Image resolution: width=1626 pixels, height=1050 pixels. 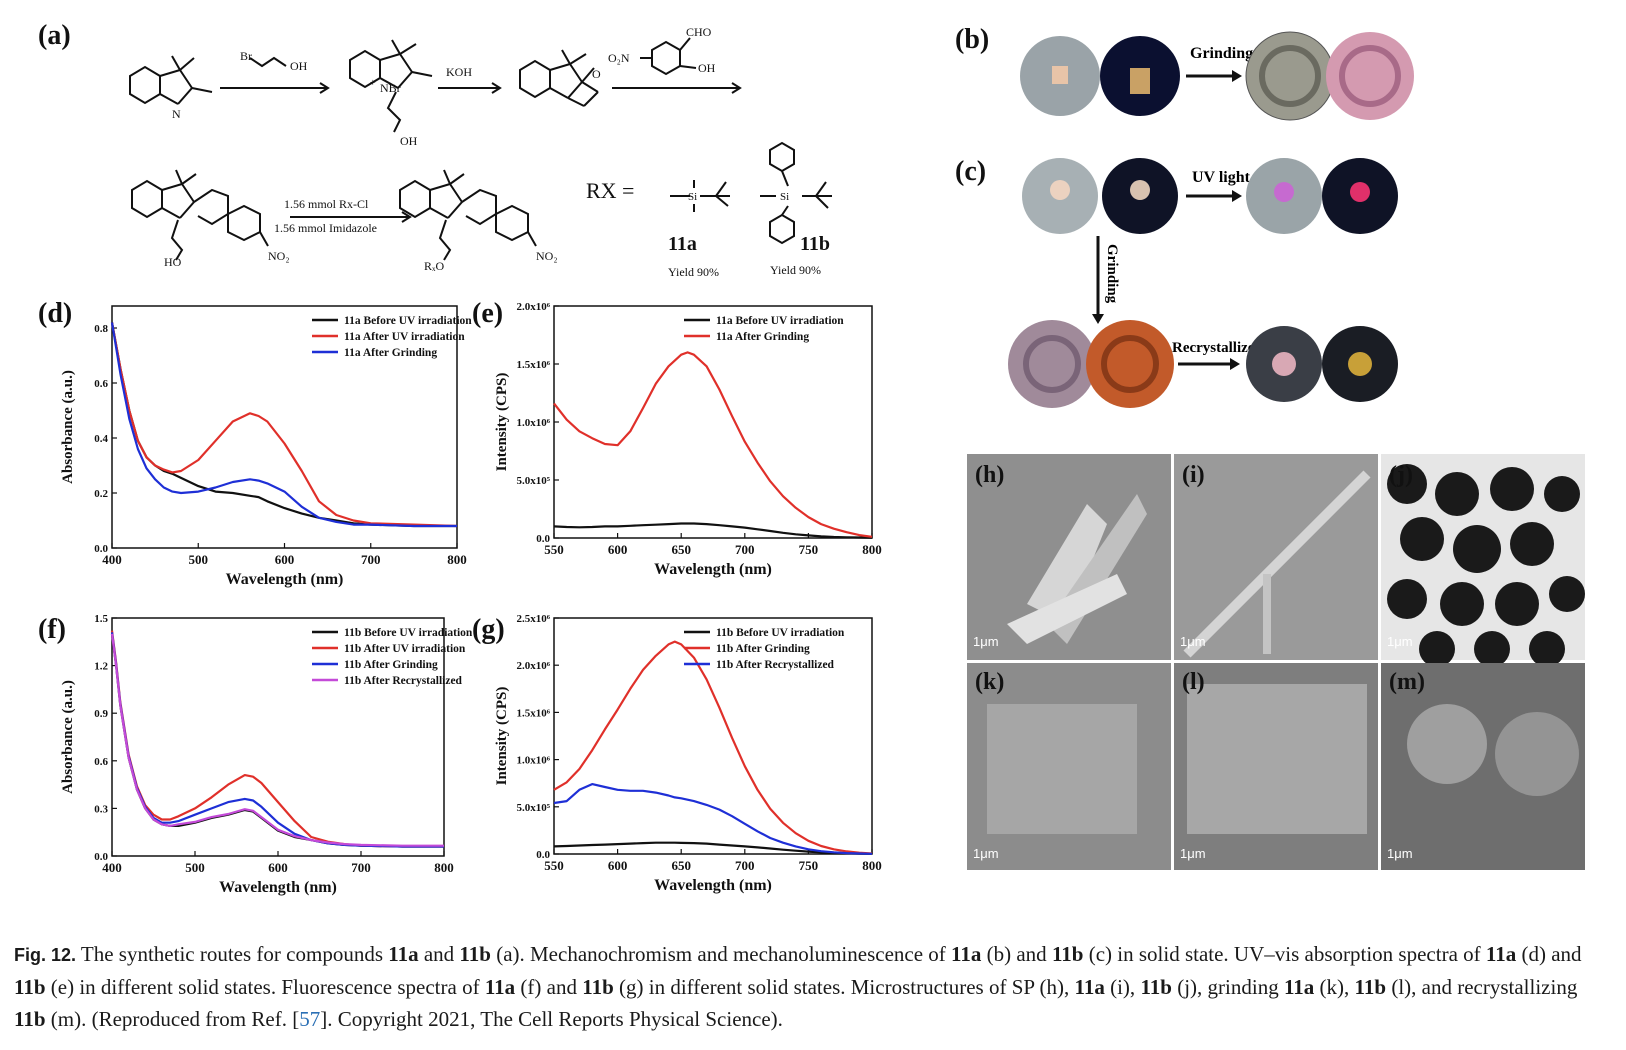 What do you see at coordinates (533, 307) in the screenshot?
I see `y-tick-label: 2.0x10⁶` at bounding box center [533, 307].